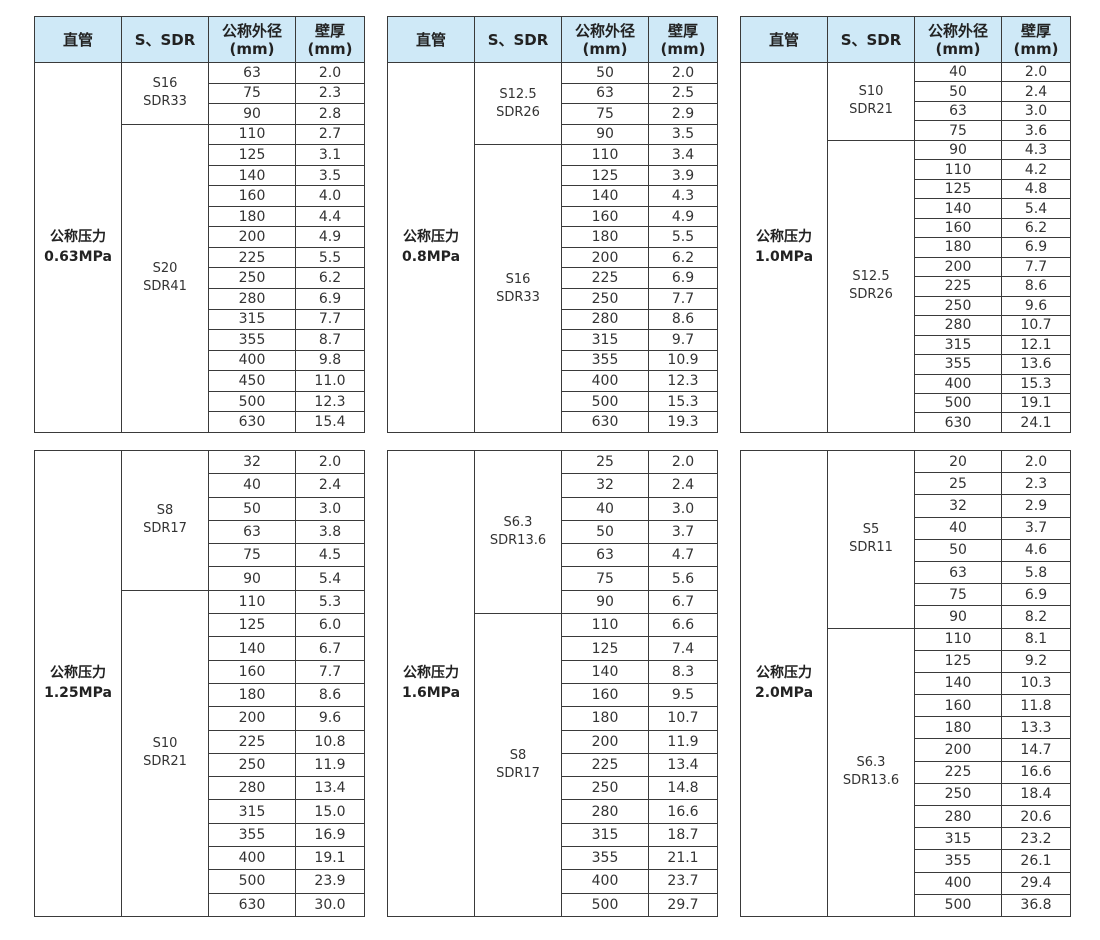  I want to click on wall-thickness-cell: 12.3, so click(683, 381).